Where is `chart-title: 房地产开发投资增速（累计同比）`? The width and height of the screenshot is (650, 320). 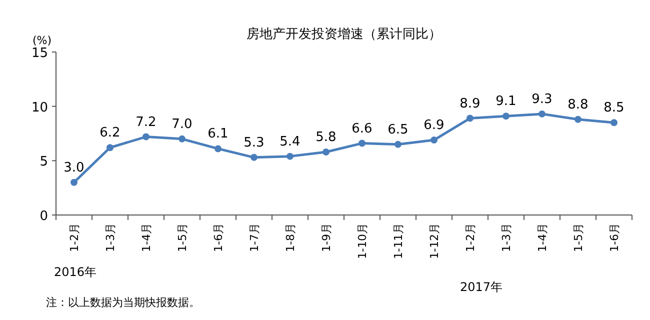
chart-title: 房地产开发投资增速（累计同比） is located at coordinates (344, 34).